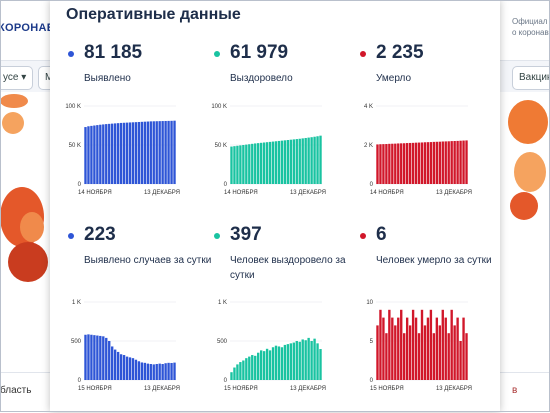  I want to click on background-header-text: Официал о коронав, so click(530, 27).